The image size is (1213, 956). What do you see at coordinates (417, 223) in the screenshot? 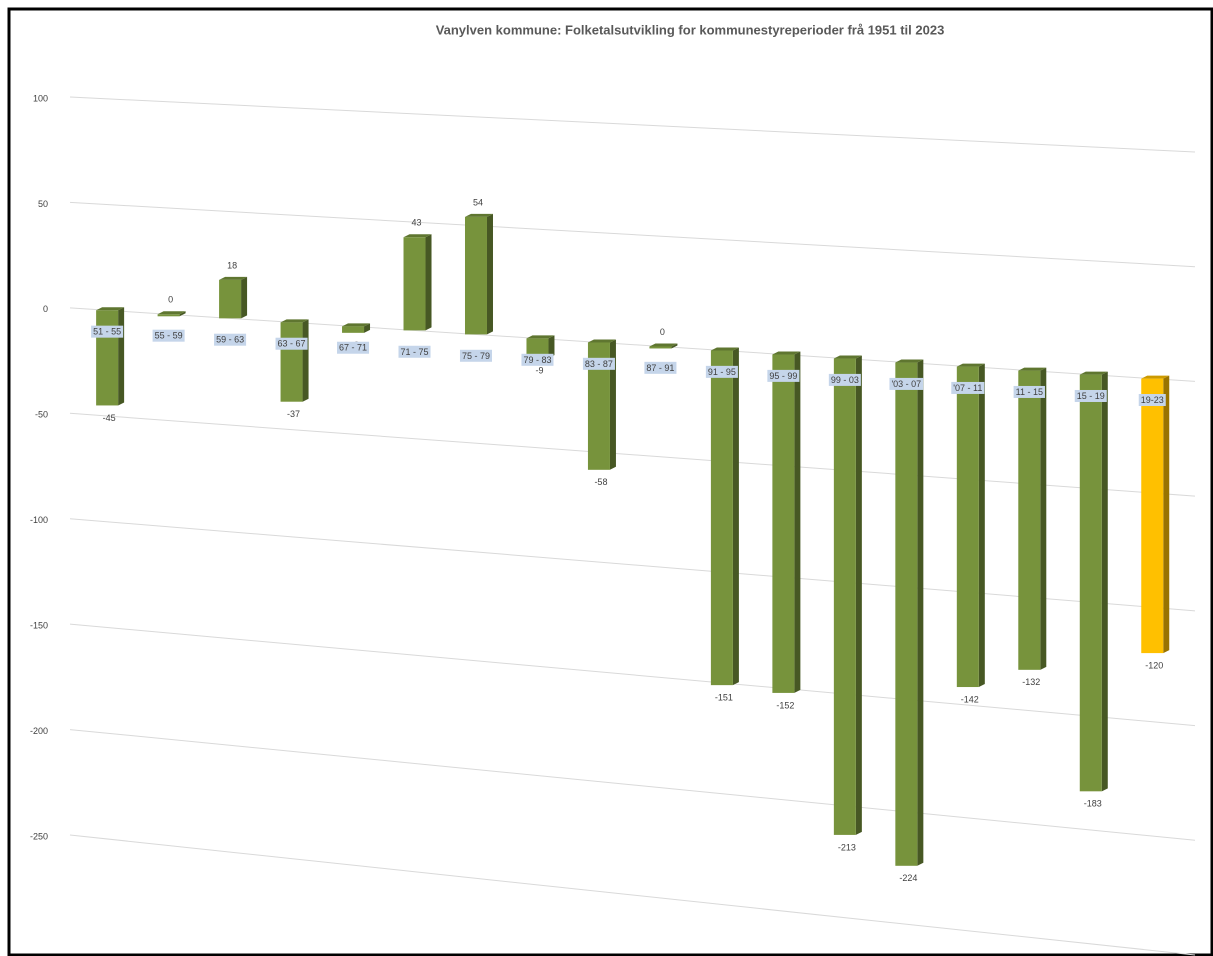
I see `value-label: 43` at bounding box center [417, 223].